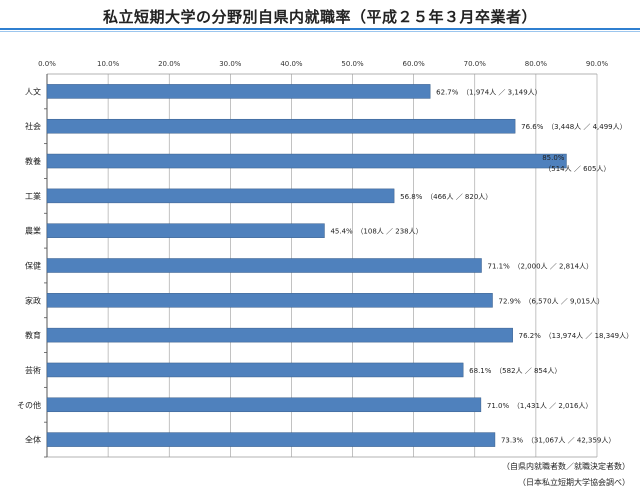 This screenshot has height=491, width=640. Describe the element at coordinates (33, 440) in the screenshot. I see `category-label: 全体` at that location.